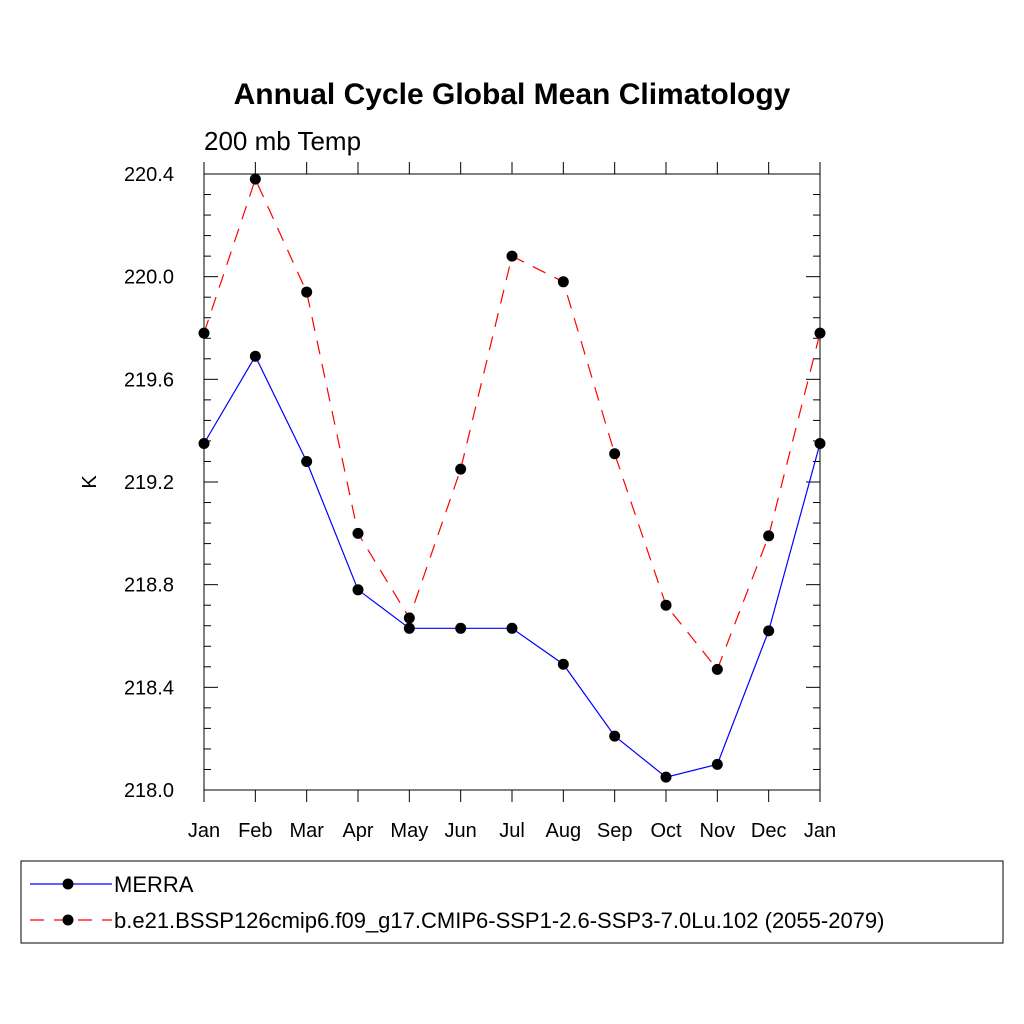  I want to click on x-tick-label: Feb, so click(255, 831).